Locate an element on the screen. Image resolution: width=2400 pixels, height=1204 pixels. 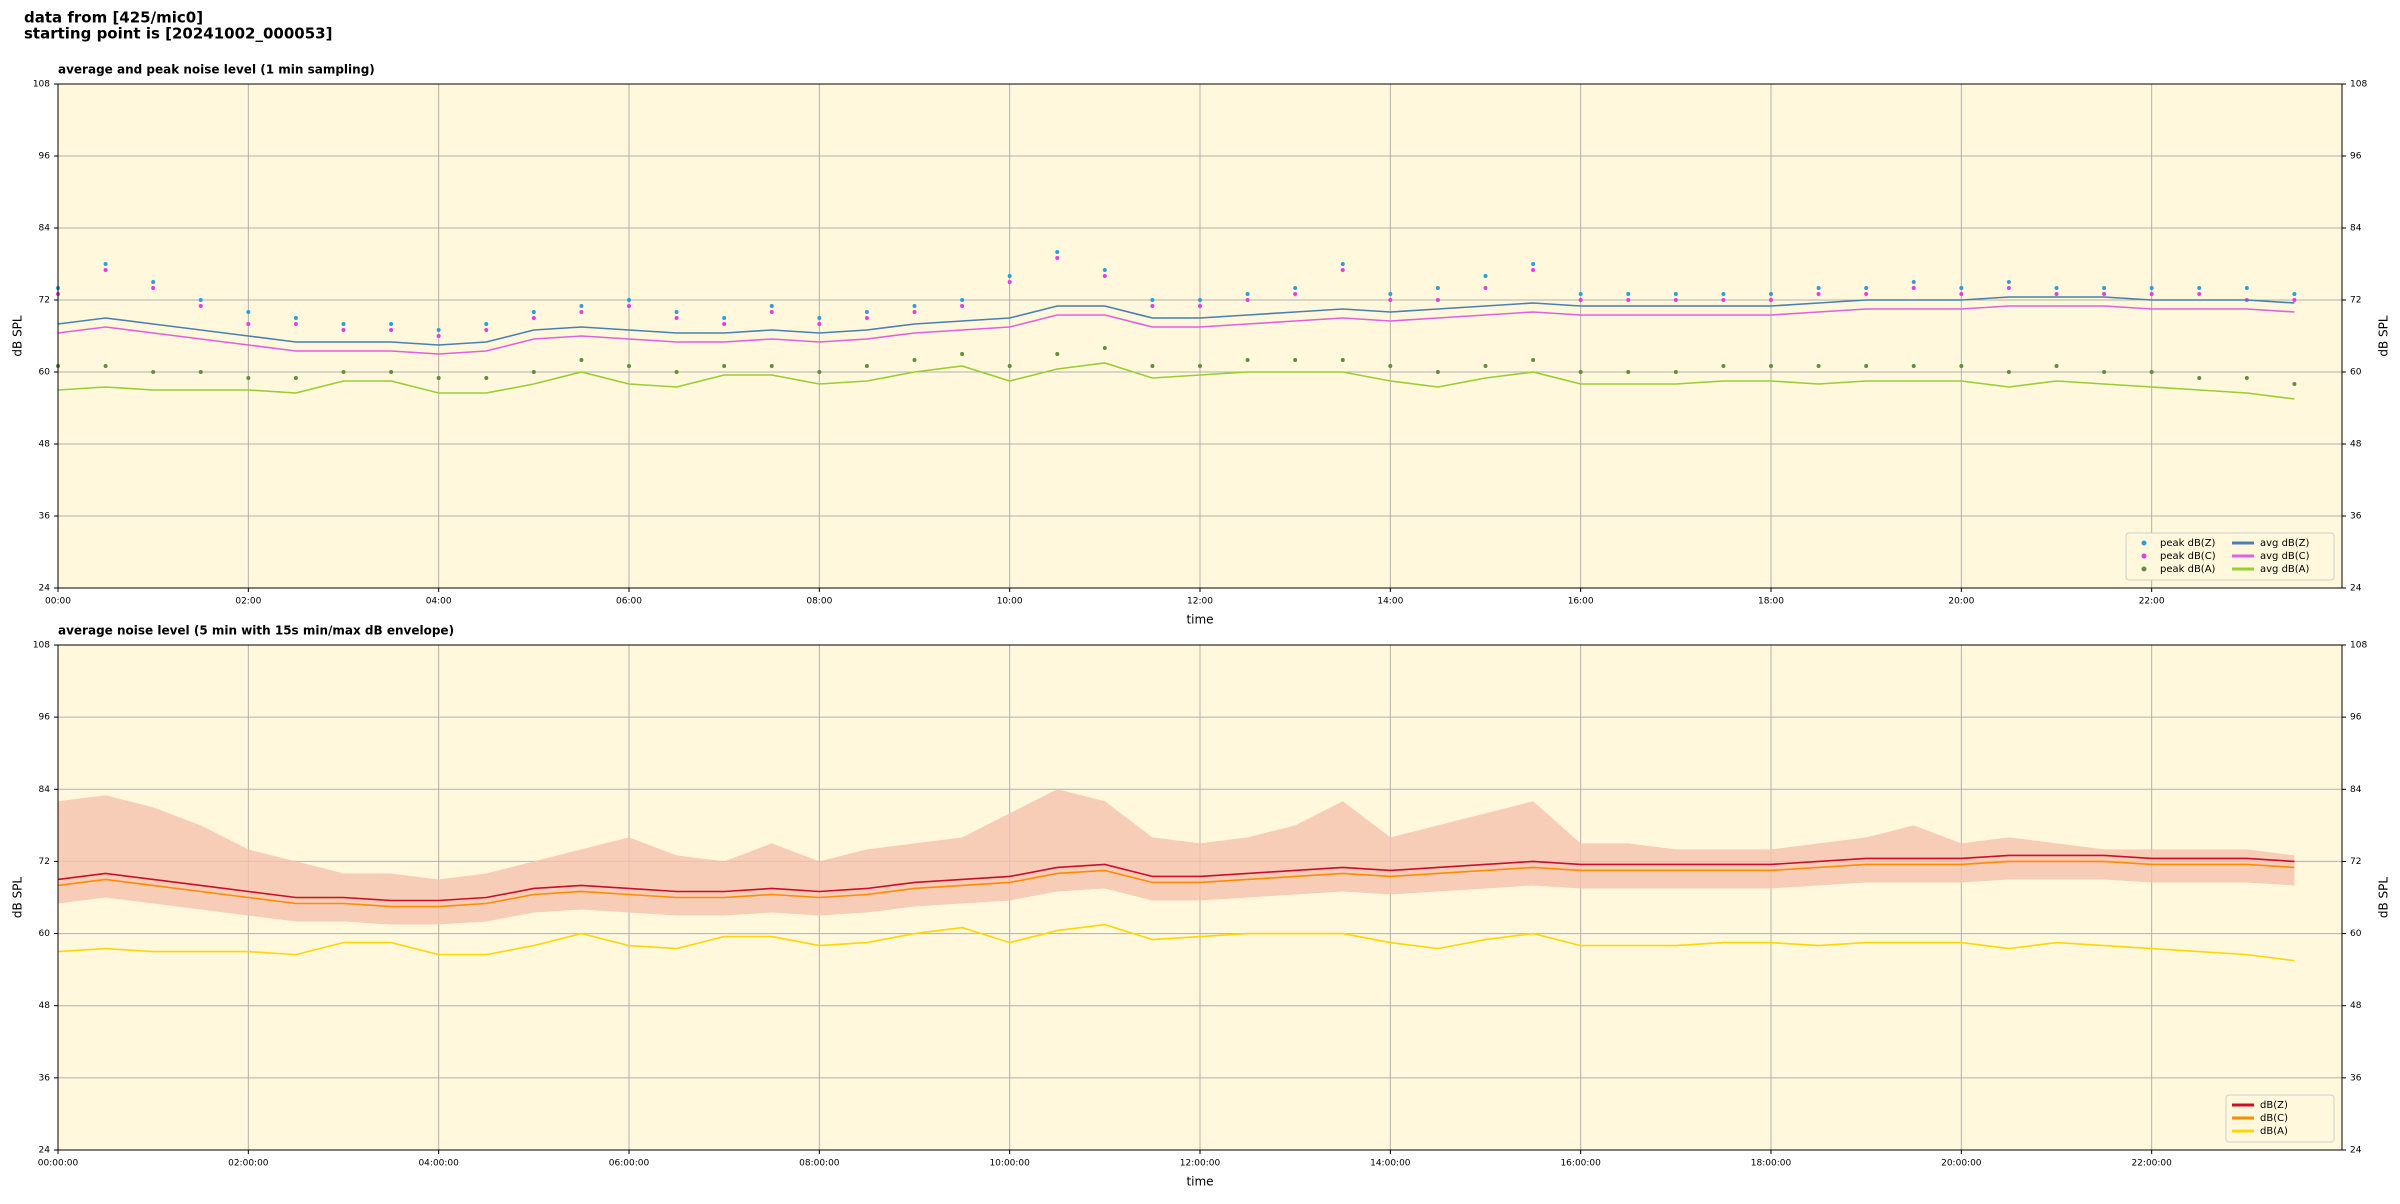
y-tick-label-right: 48 is located at coordinates (2356, 445).